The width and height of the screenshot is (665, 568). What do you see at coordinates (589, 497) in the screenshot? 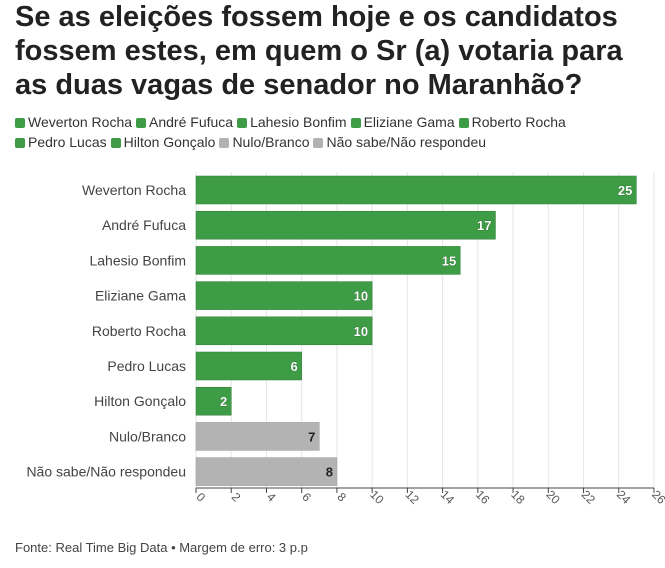
I see `x-tick-label: 22` at bounding box center [589, 497].